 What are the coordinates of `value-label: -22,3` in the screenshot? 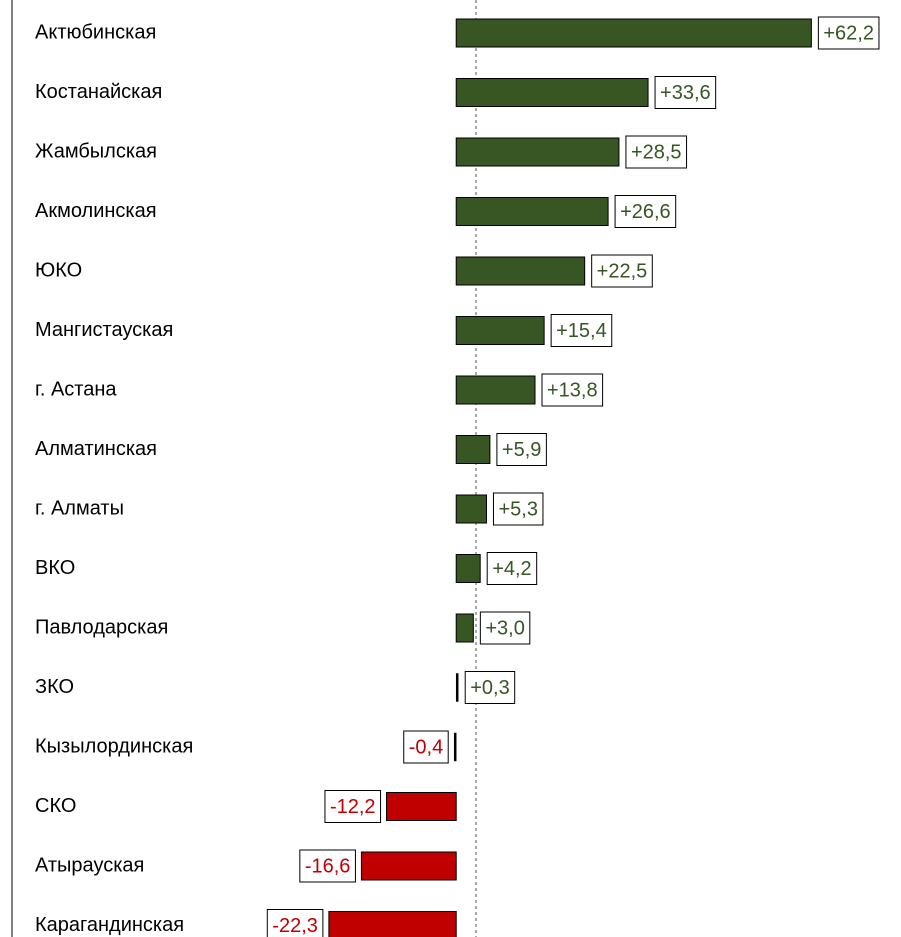 It's located at (295, 926).